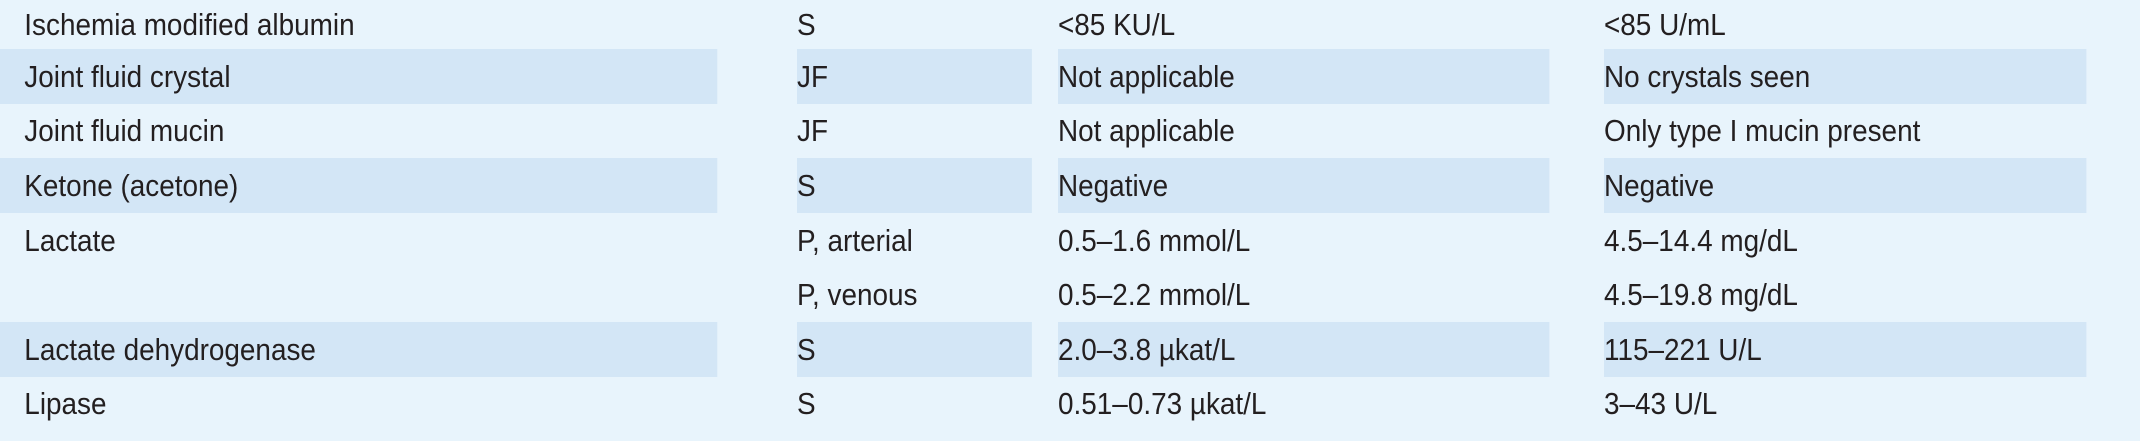 The width and height of the screenshot is (2140, 441). I want to click on specimen-cell: P, venous, so click(914, 294).